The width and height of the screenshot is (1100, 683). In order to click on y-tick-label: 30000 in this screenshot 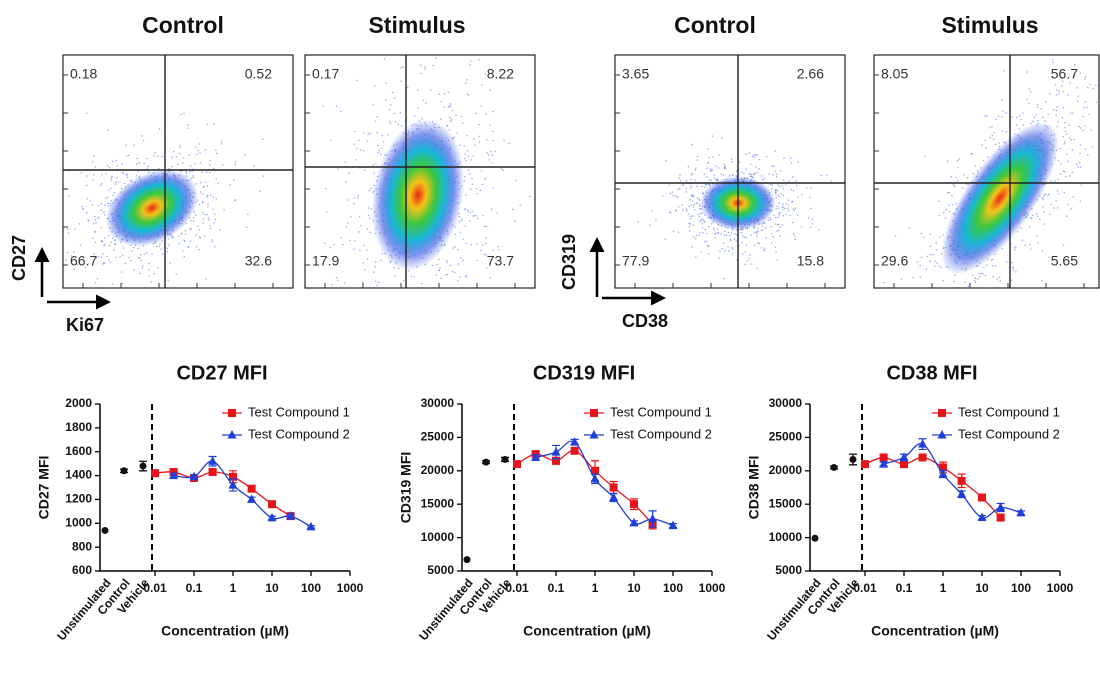, I will do `click(786, 403)`.